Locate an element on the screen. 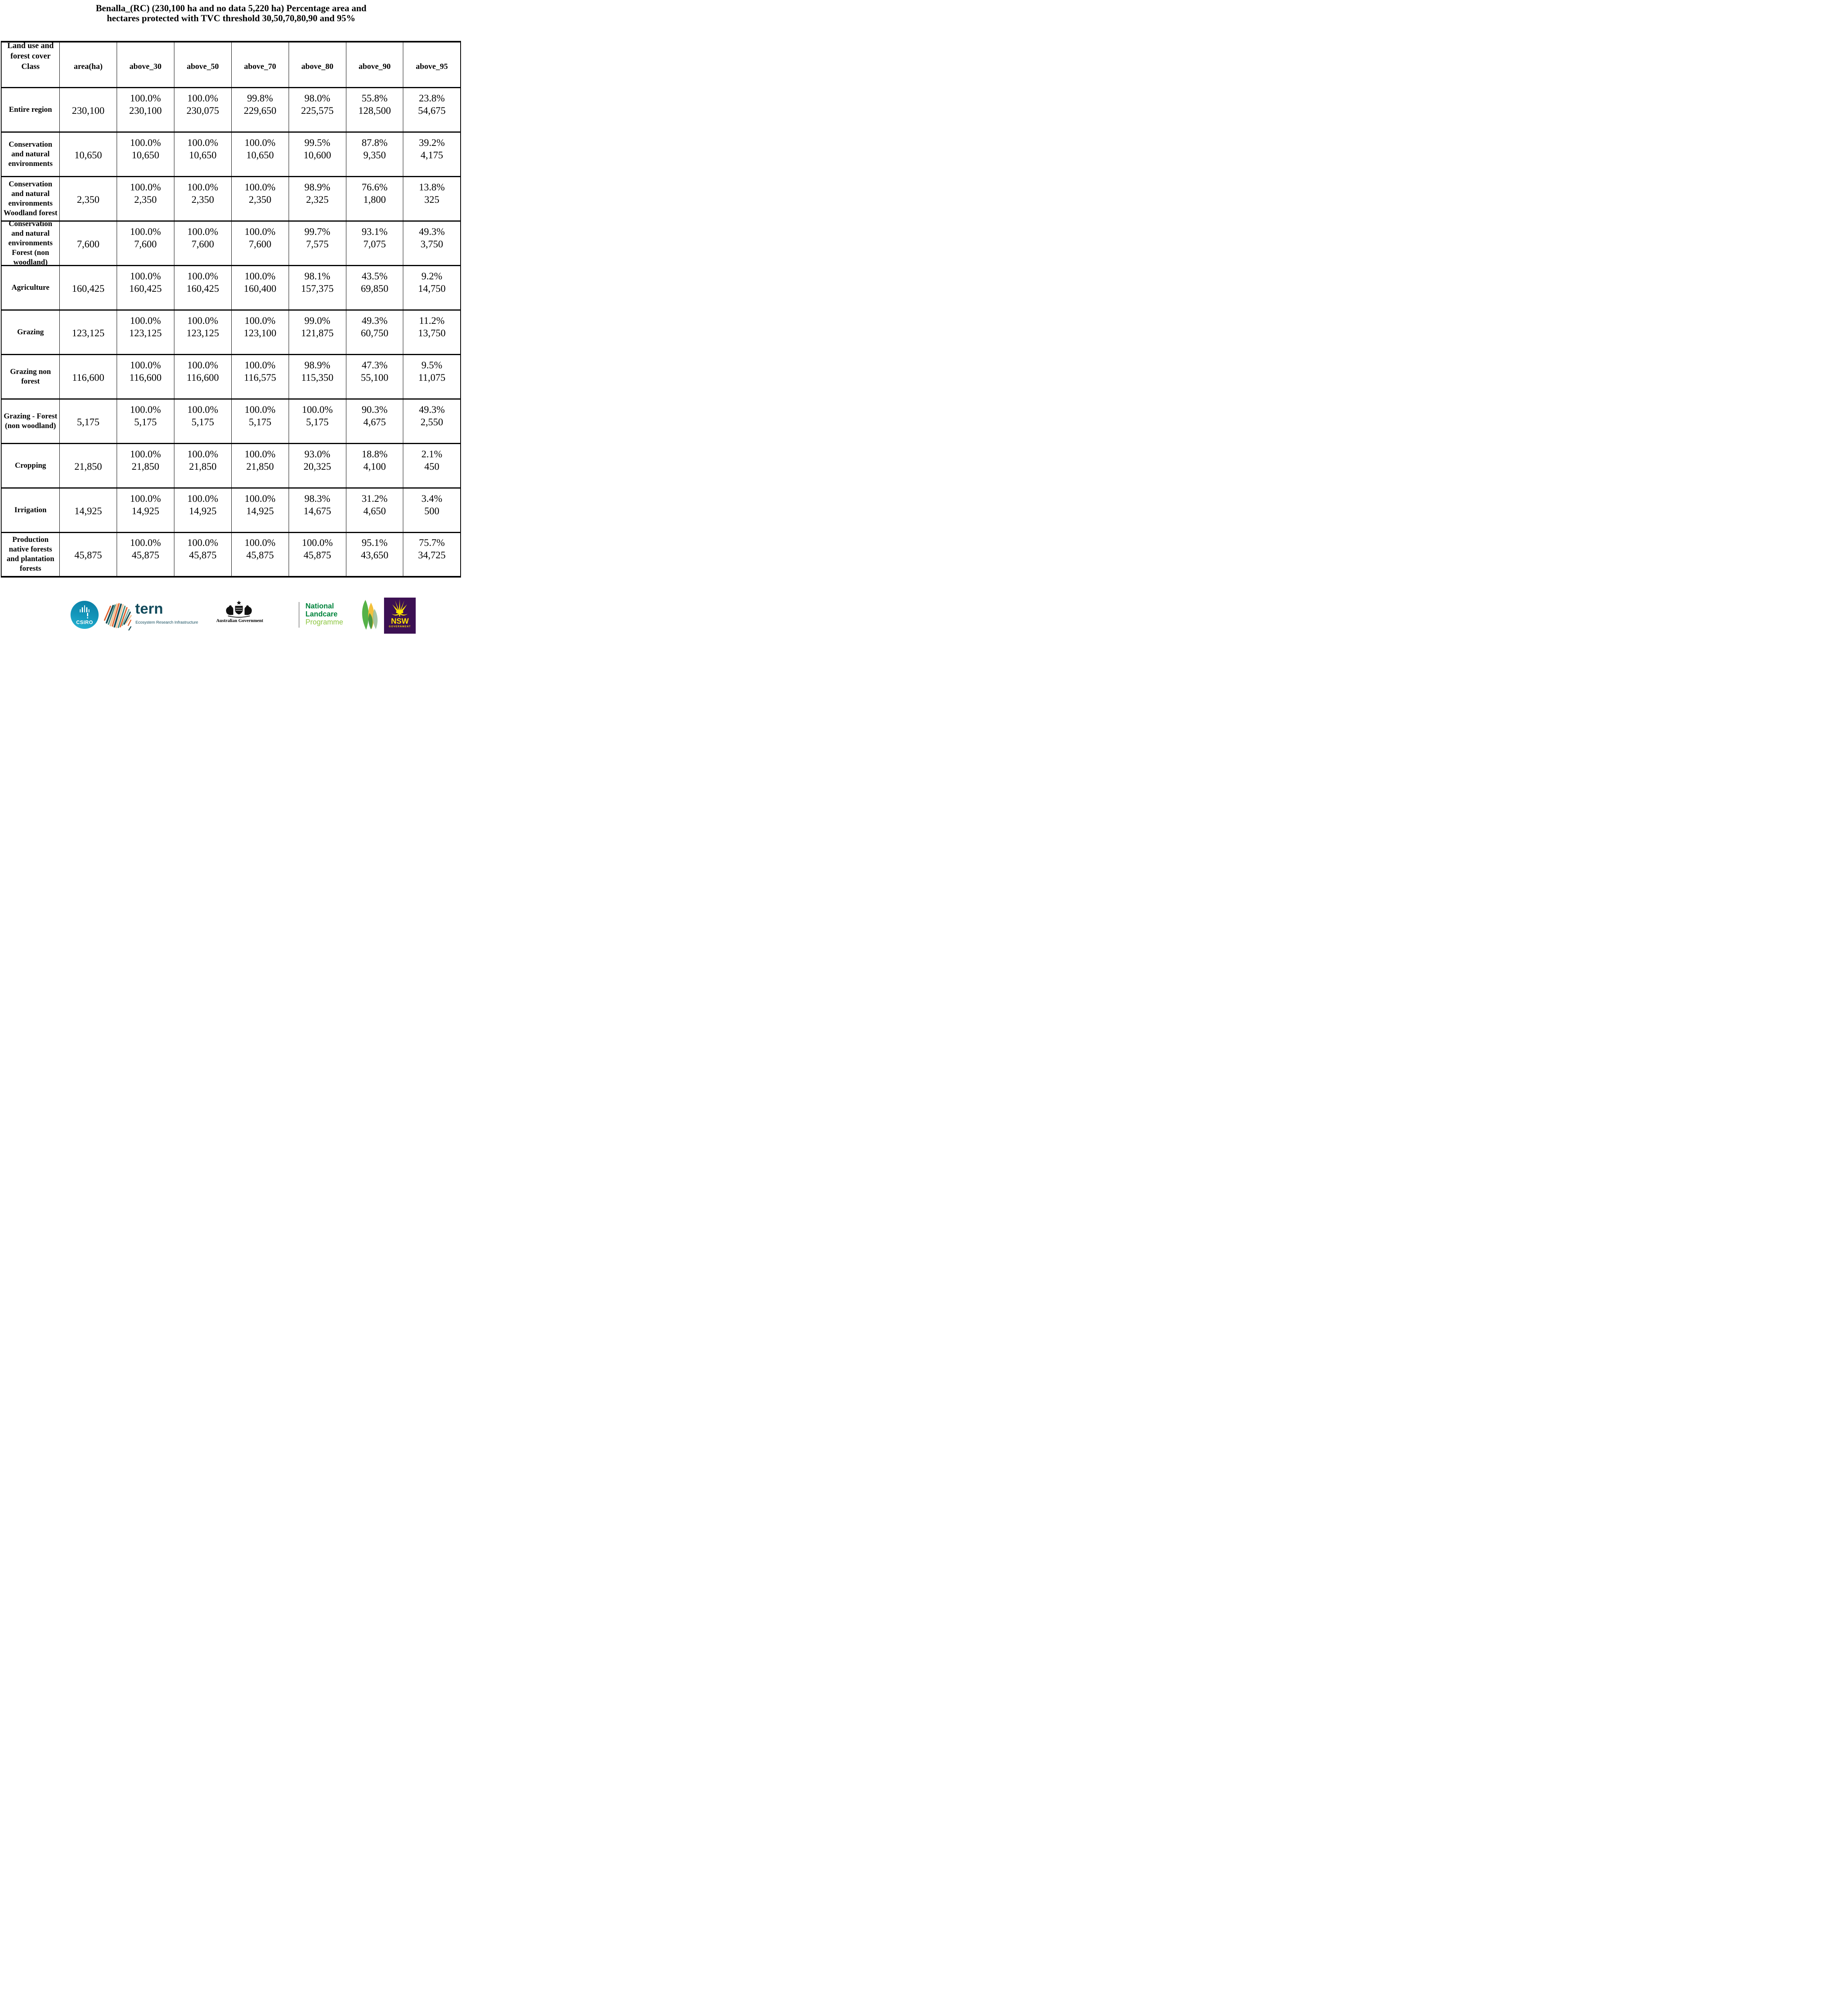 The image size is (1848, 2004). column-header-1: area(ha) is located at coordinates (88, 64).